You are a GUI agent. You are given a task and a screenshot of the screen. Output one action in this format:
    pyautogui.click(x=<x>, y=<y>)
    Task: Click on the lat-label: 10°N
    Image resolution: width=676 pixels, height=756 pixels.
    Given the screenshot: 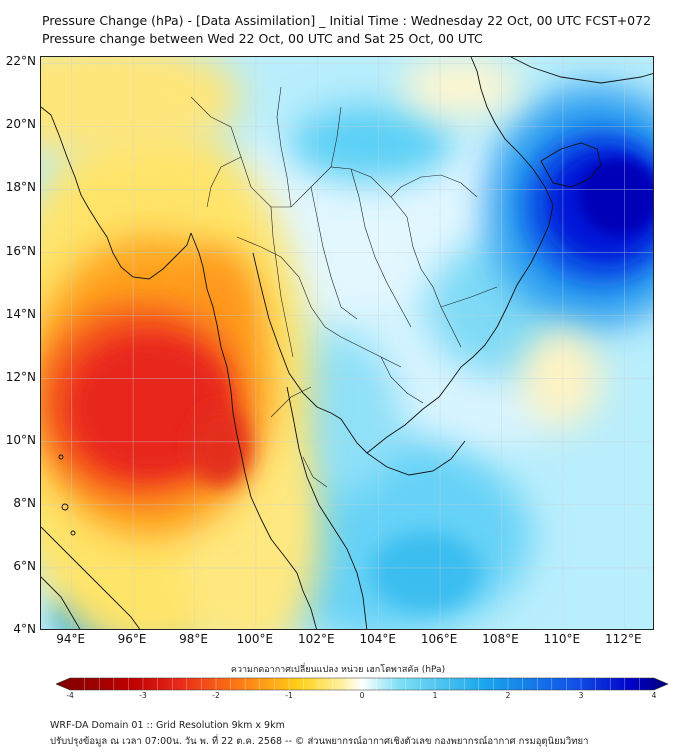 What is the action you would take?
    pyautogui.click(x=20, y=439)
    